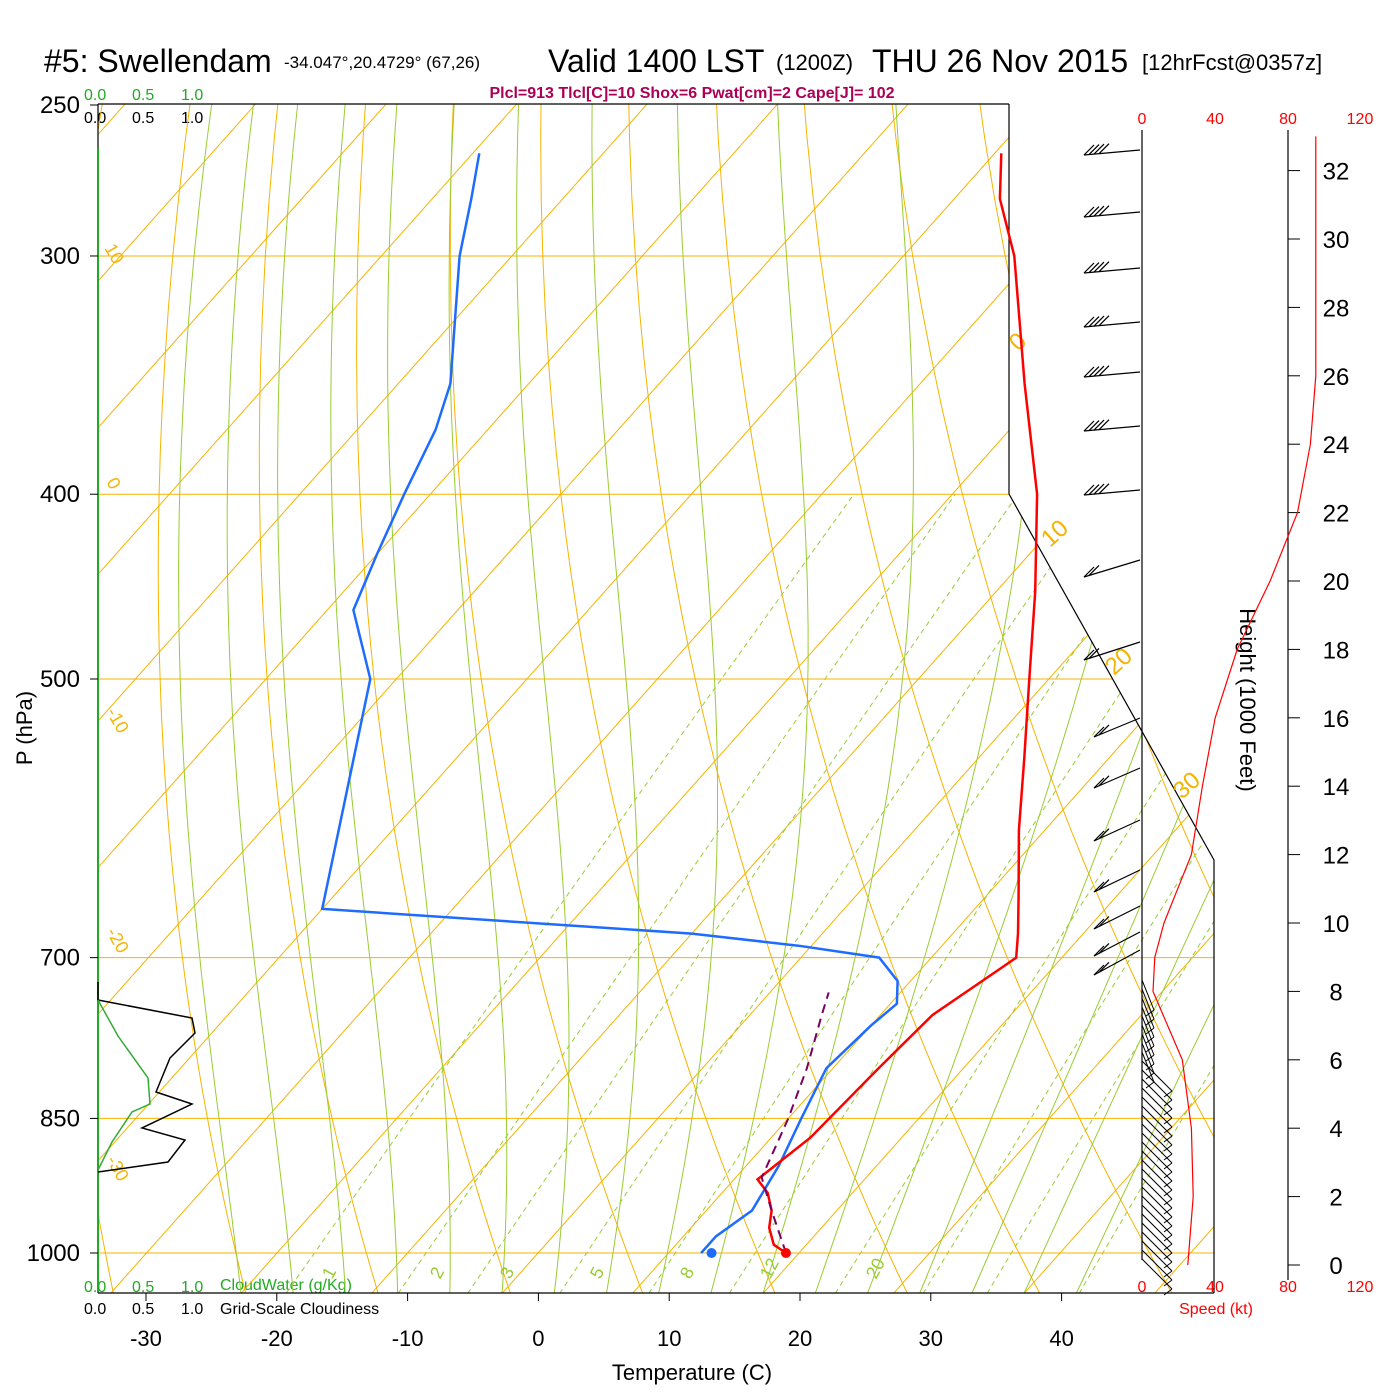 The image size is (1400, 1400). I want to click on speed-top-ticks: 0 40 80 120, so click(1256, 119).